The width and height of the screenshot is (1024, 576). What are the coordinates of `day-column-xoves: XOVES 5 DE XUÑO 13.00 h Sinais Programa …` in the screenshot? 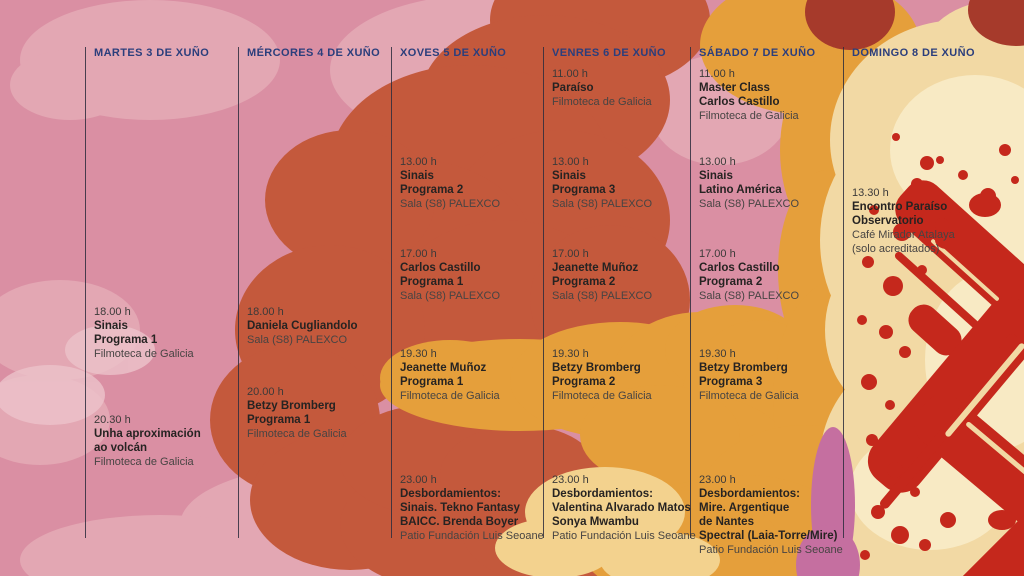 It's located at (467, 288).